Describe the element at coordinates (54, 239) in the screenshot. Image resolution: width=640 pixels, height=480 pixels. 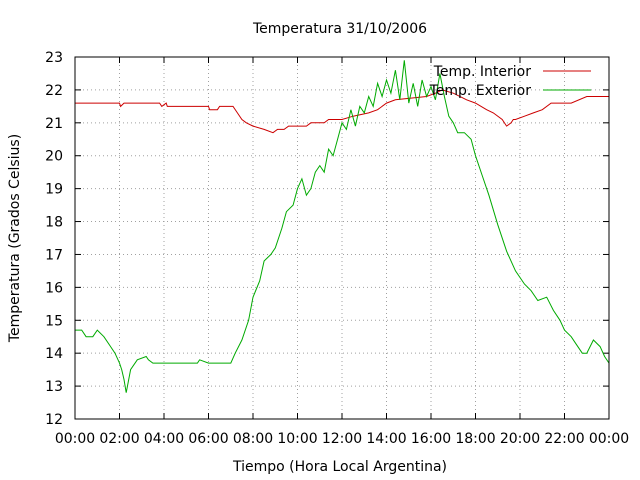
I see `y-tick-labels: 12 13 14 15 16 17 18 19 20 21 22 23` at that location.